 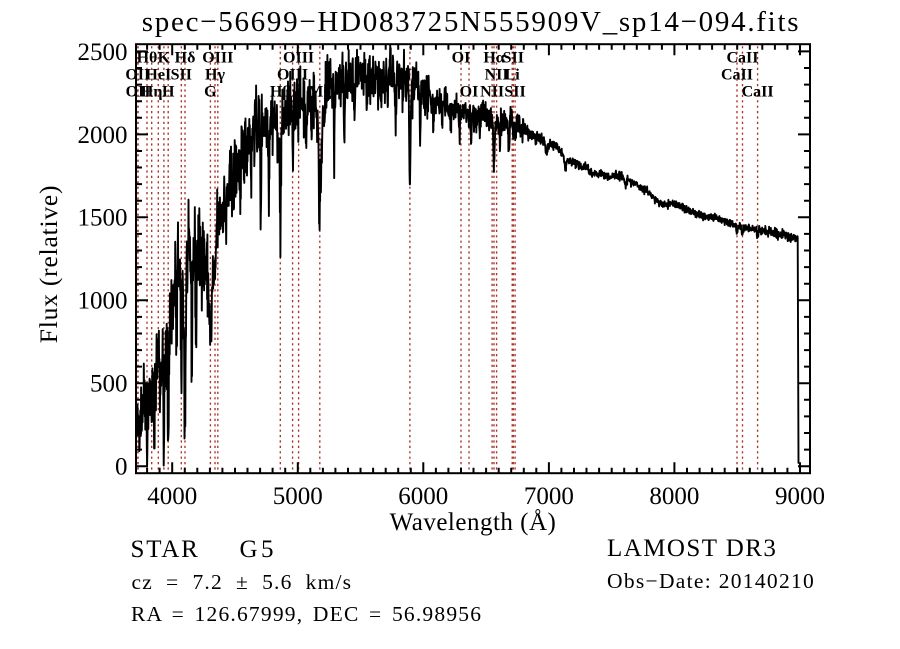 I want to click on svg-text: 5000, so click(x=298, y=496).